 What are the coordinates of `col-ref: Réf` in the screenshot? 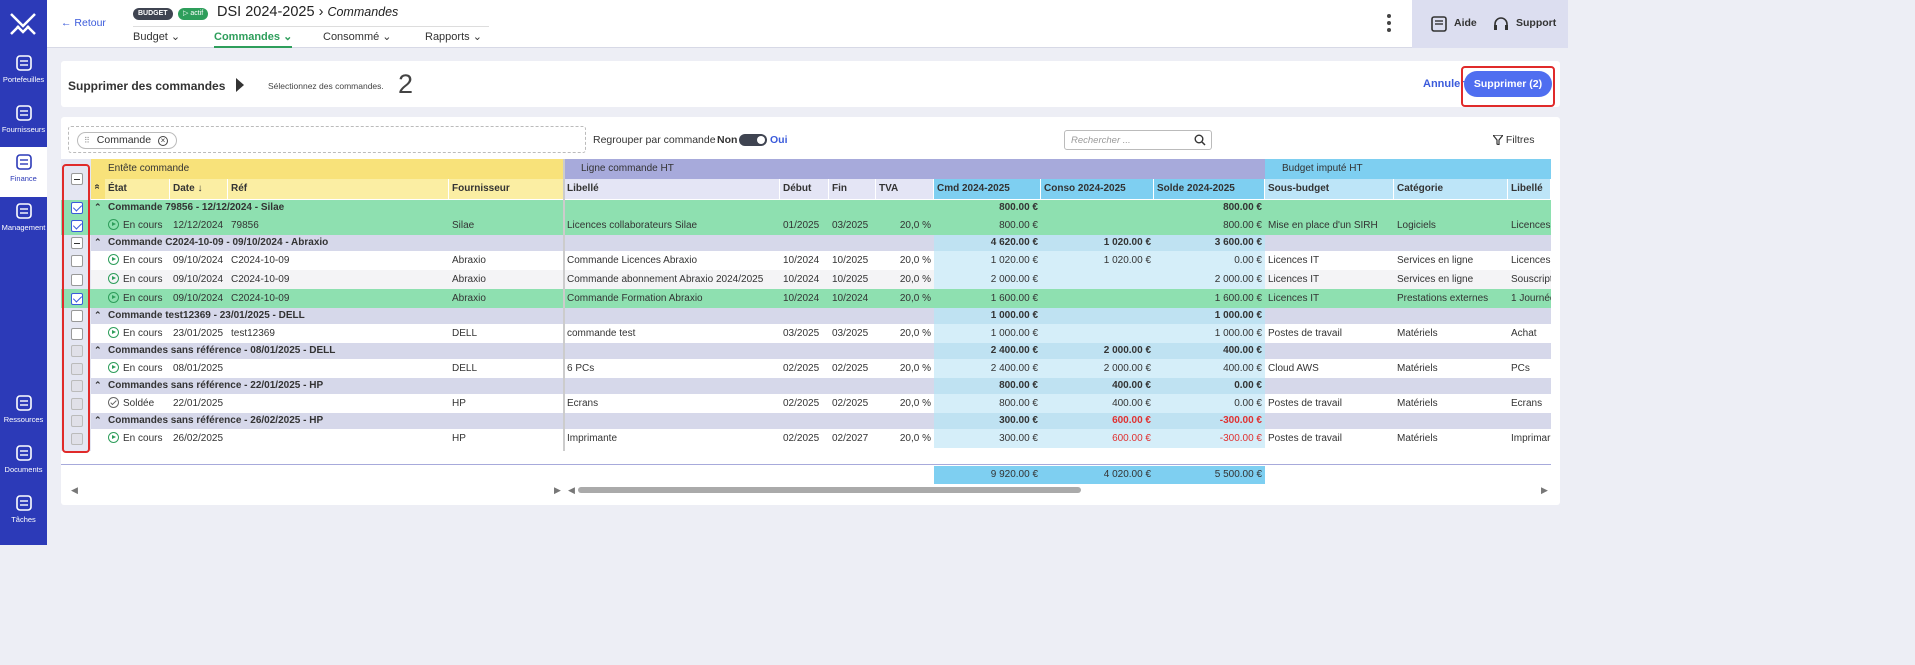 It's located at (338, 189).